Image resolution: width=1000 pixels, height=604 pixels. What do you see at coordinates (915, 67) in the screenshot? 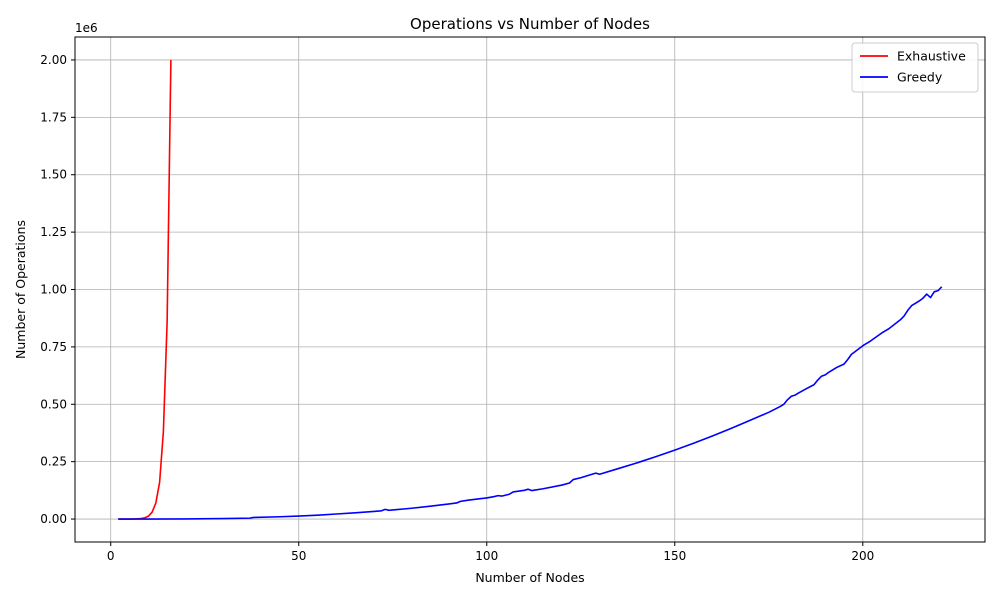
I see `legend: Exhaustive Greedy` at bounding box center [915, 67].